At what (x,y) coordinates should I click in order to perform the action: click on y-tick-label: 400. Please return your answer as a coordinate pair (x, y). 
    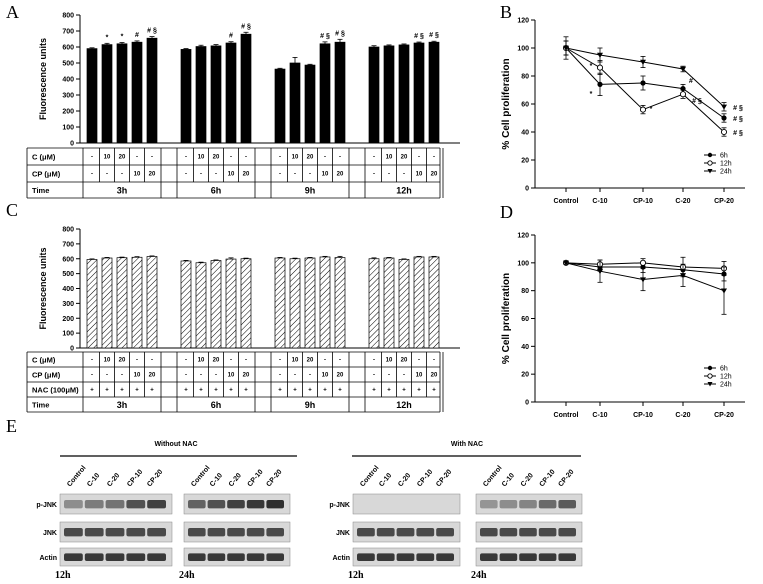
    Looking at the image, I should click on (68, 80).